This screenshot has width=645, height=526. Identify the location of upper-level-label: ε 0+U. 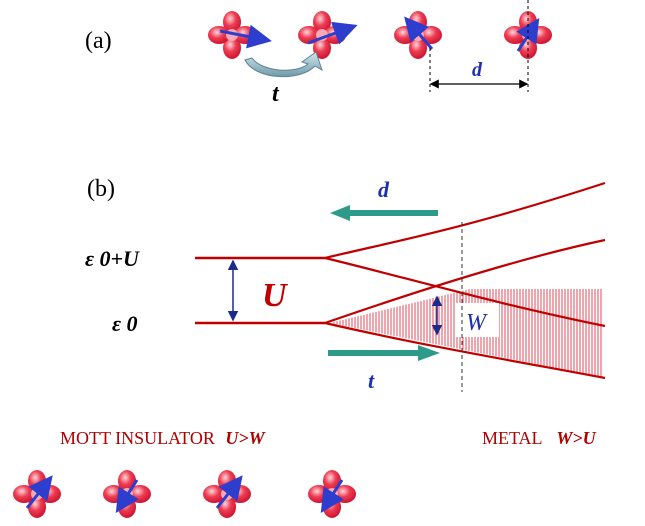
(112, 258).